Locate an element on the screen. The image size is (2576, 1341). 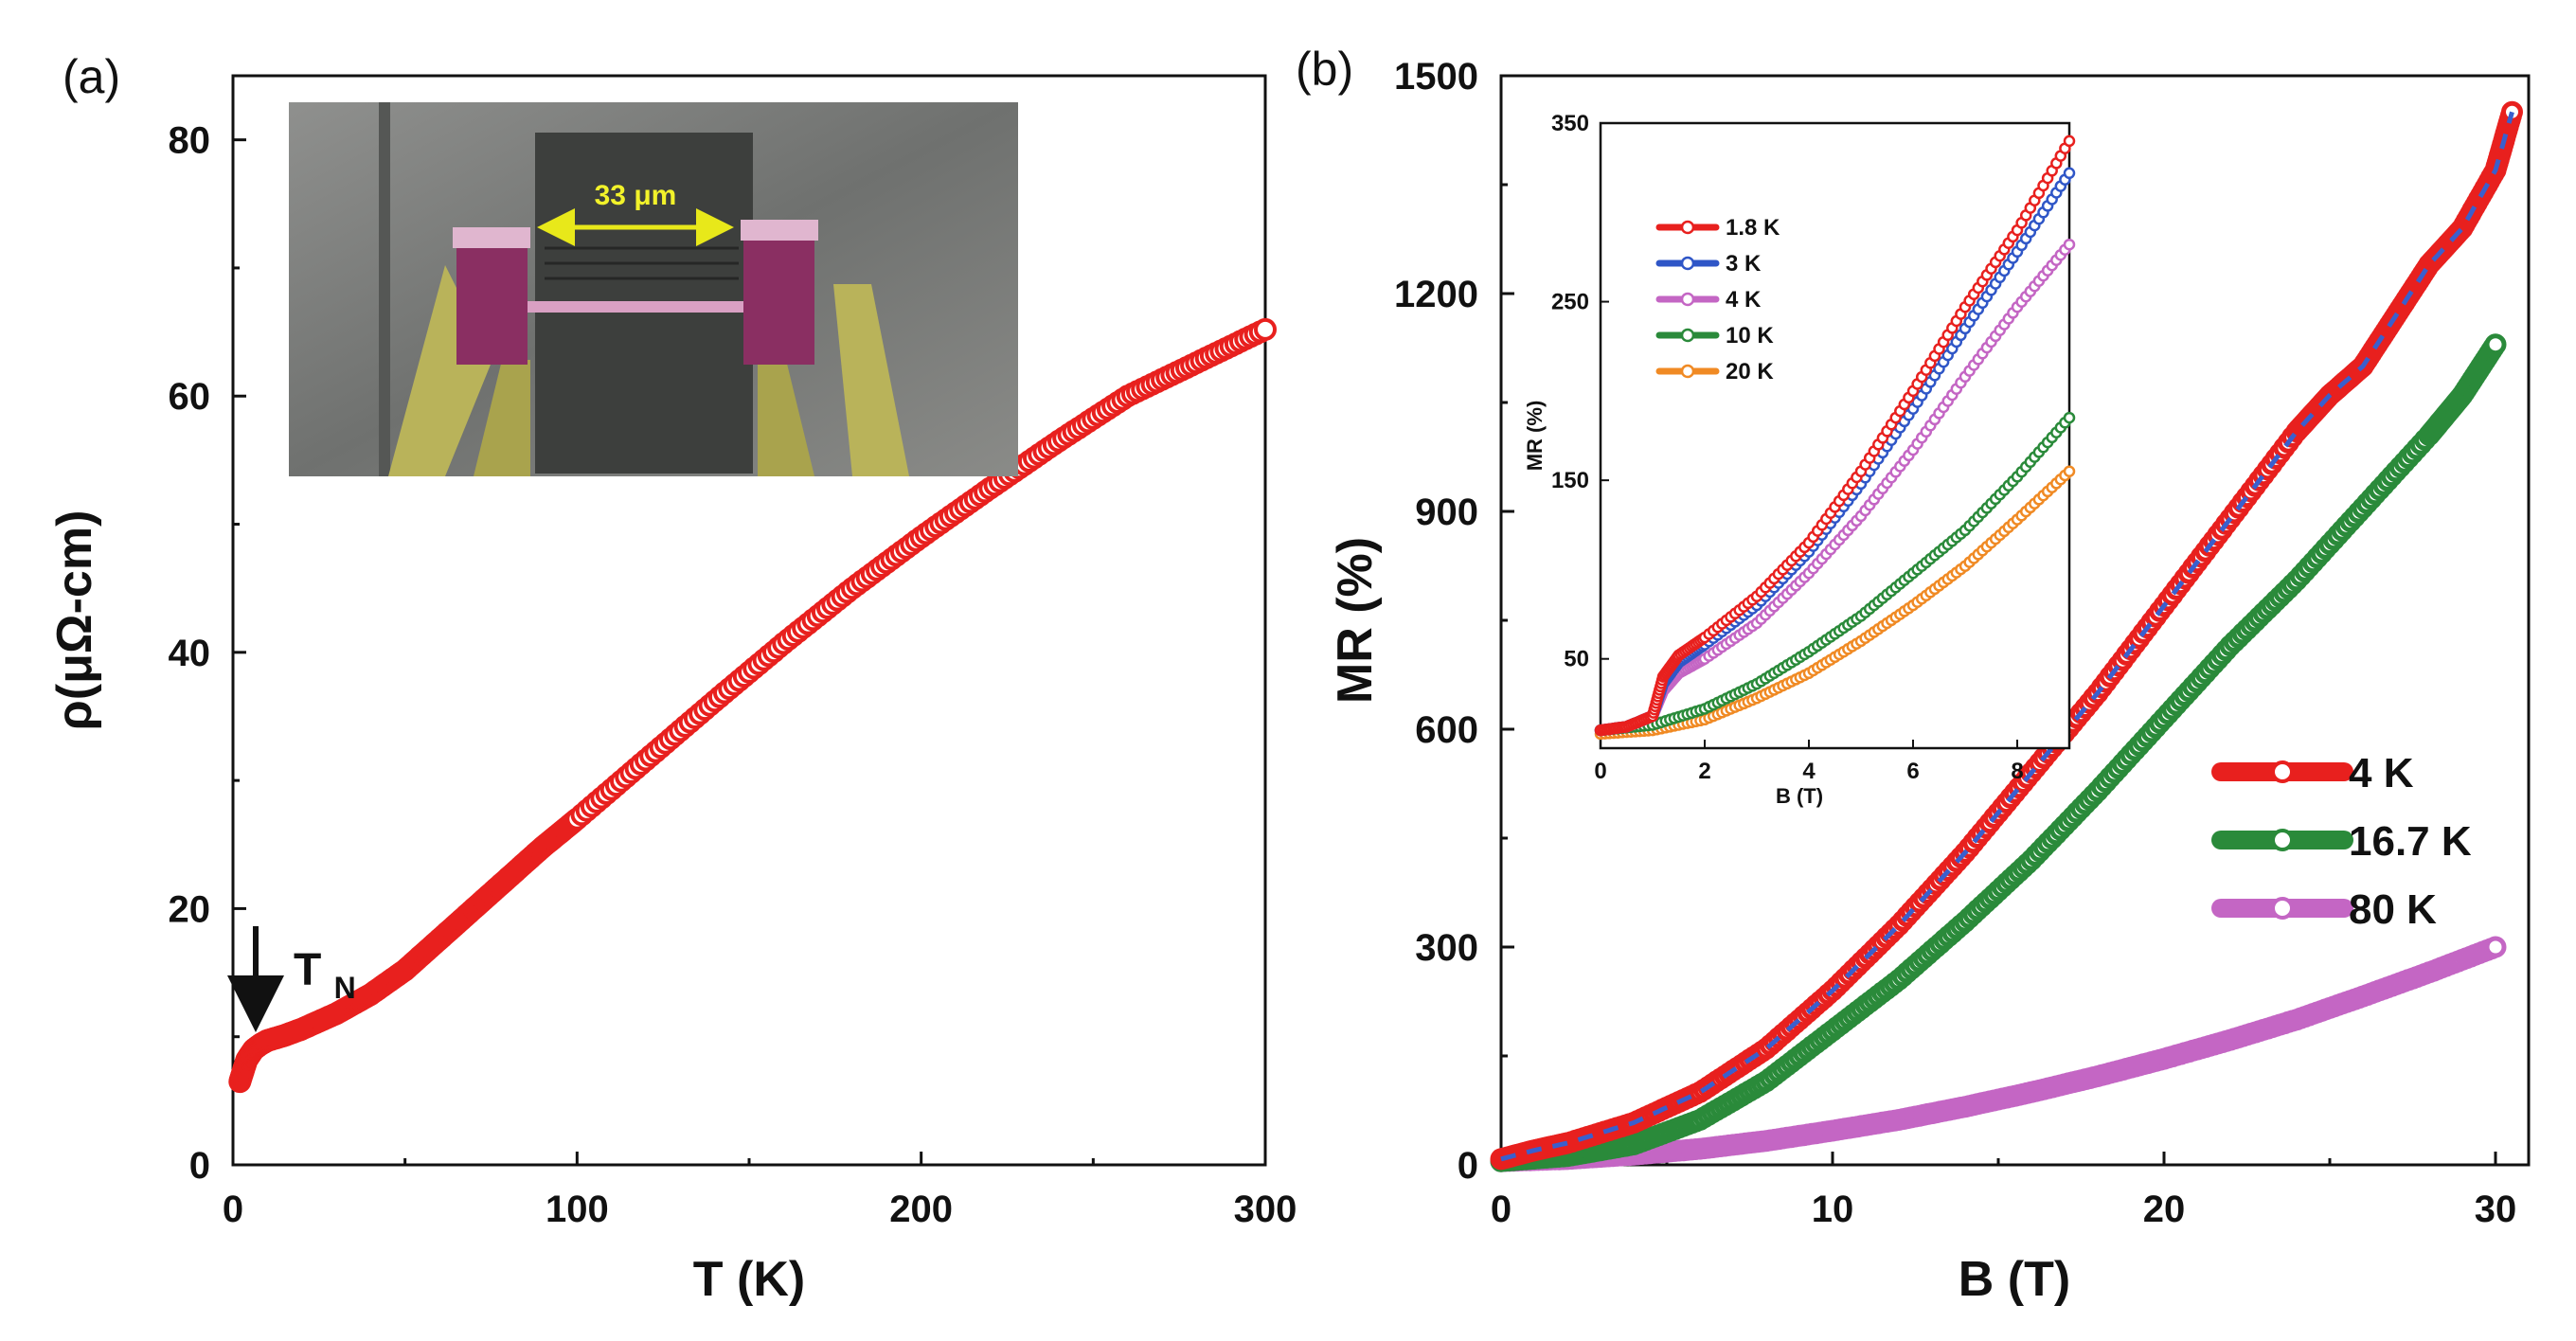
legend-label-4-k: 4 K is located at coordinates (2381, 773).